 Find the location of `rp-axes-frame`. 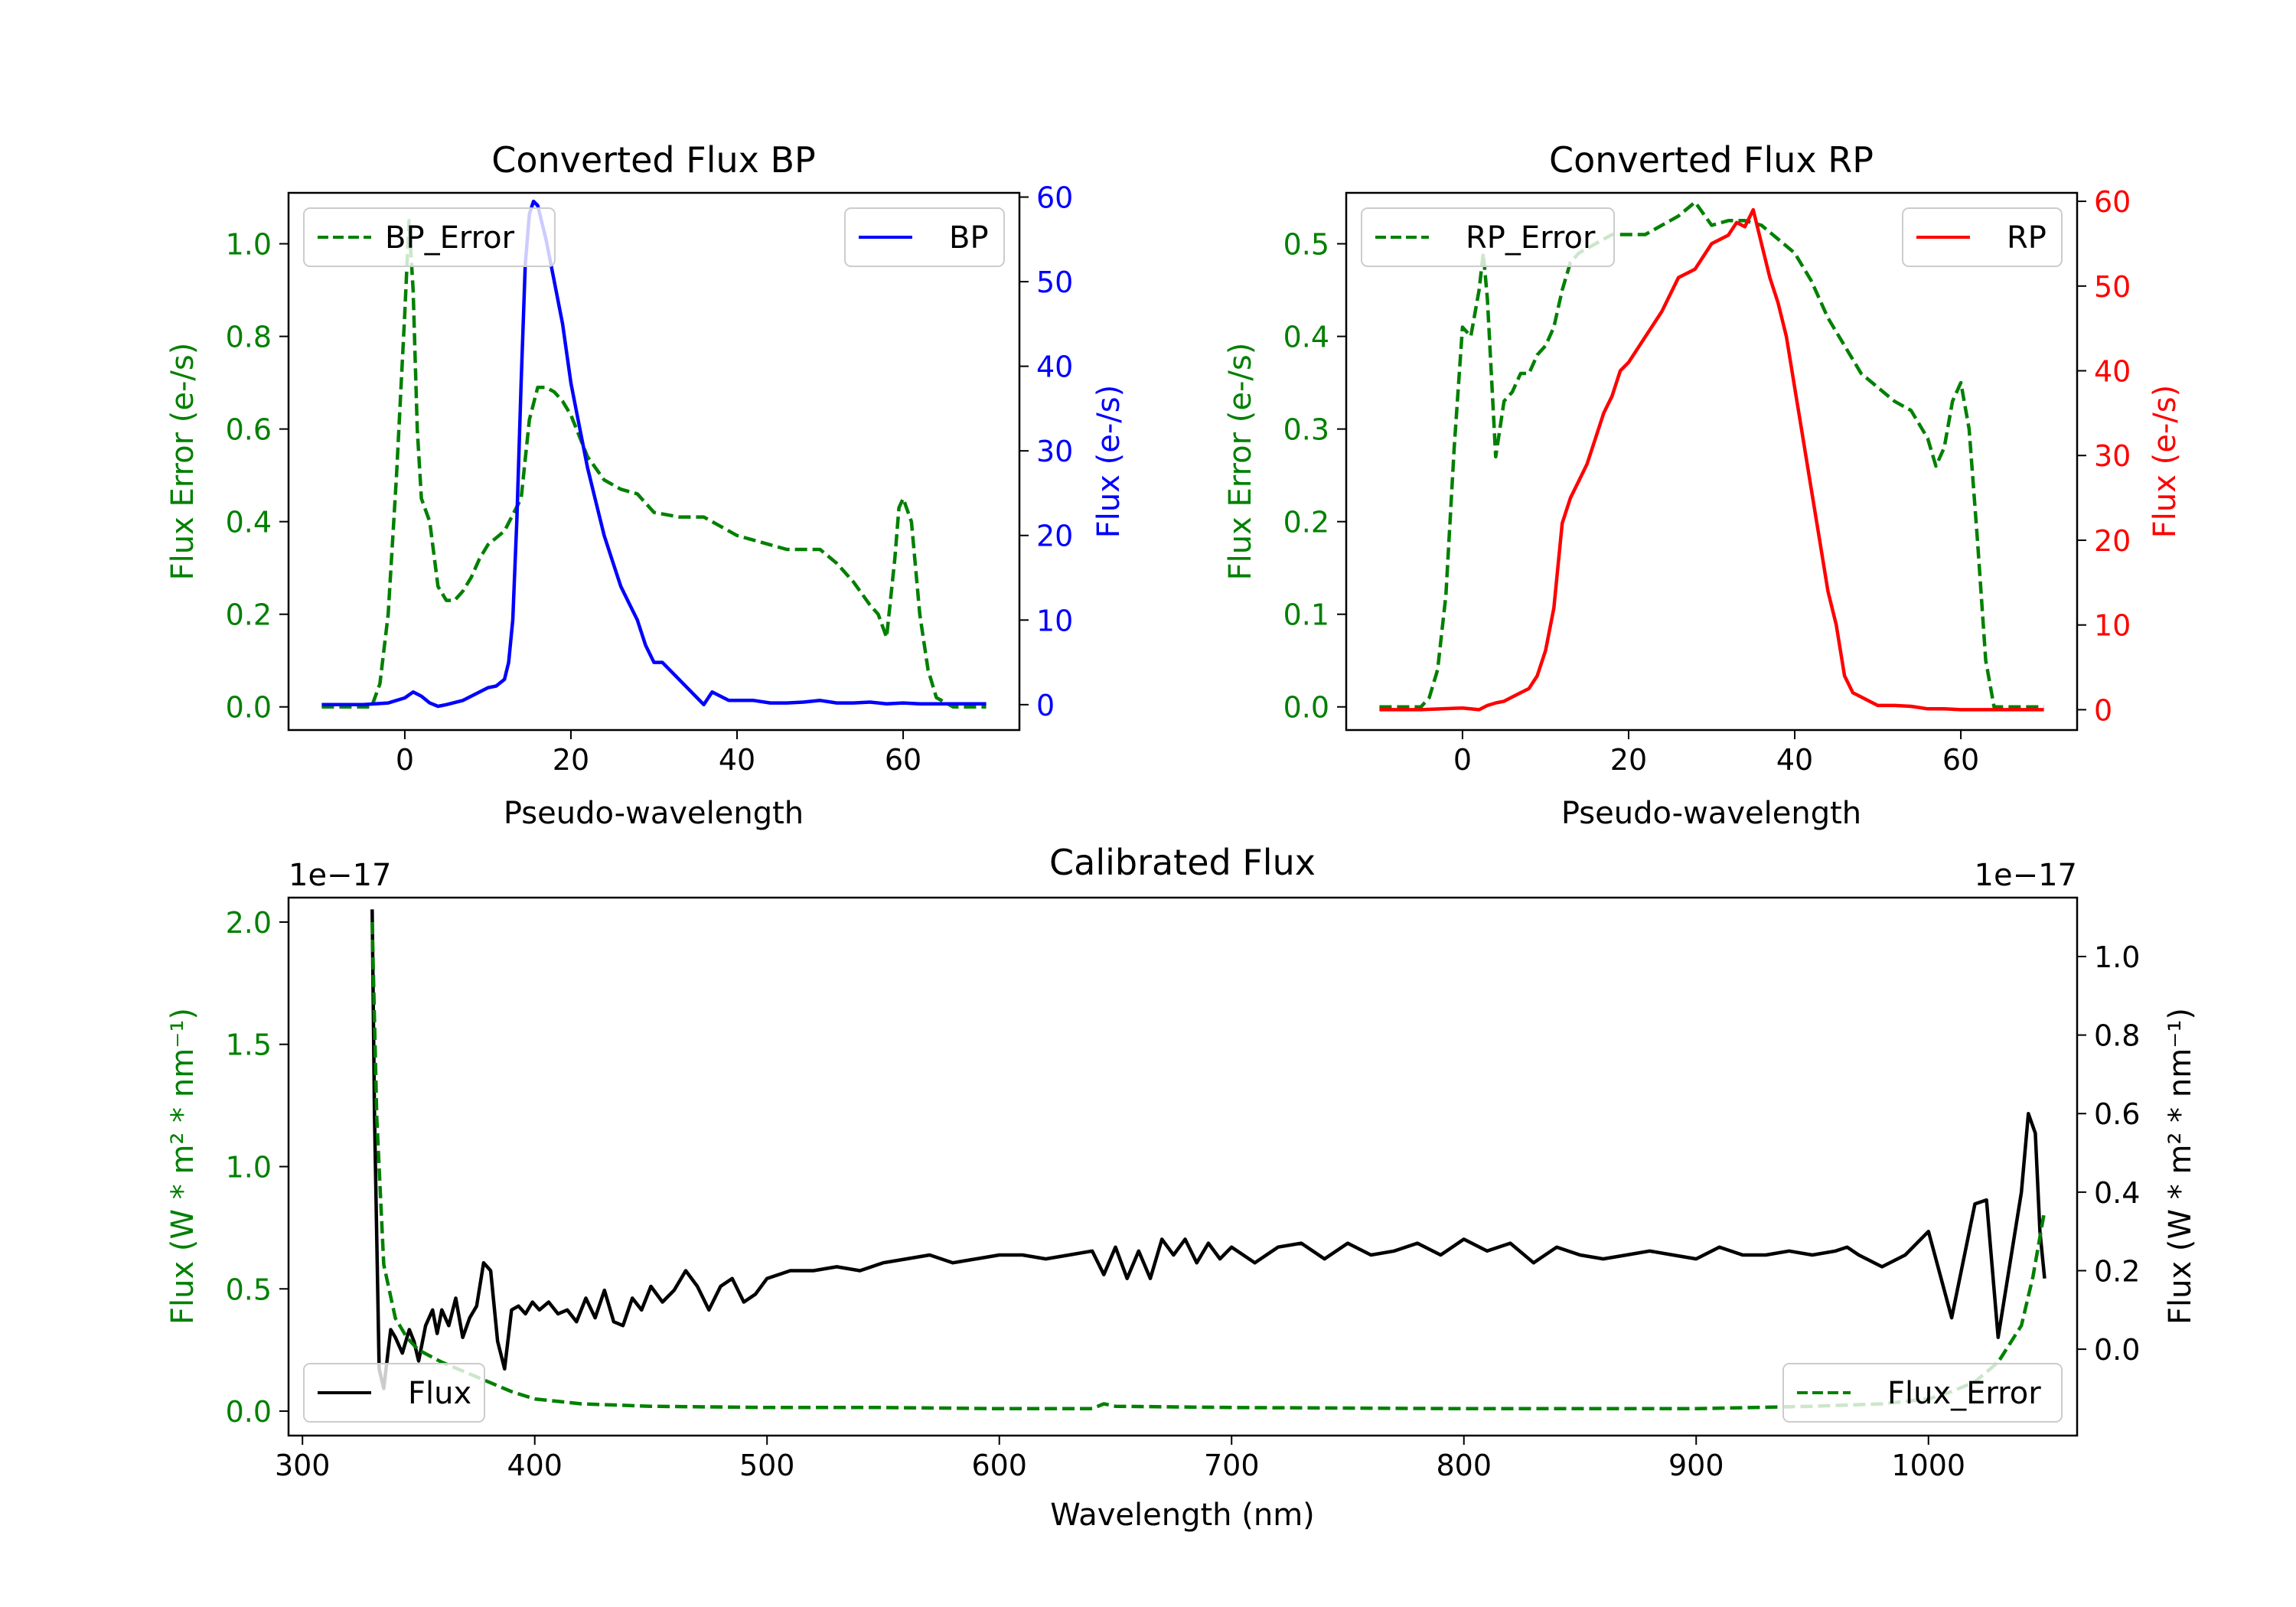

rp-axes-frame is located at coordinates (1712, 461).